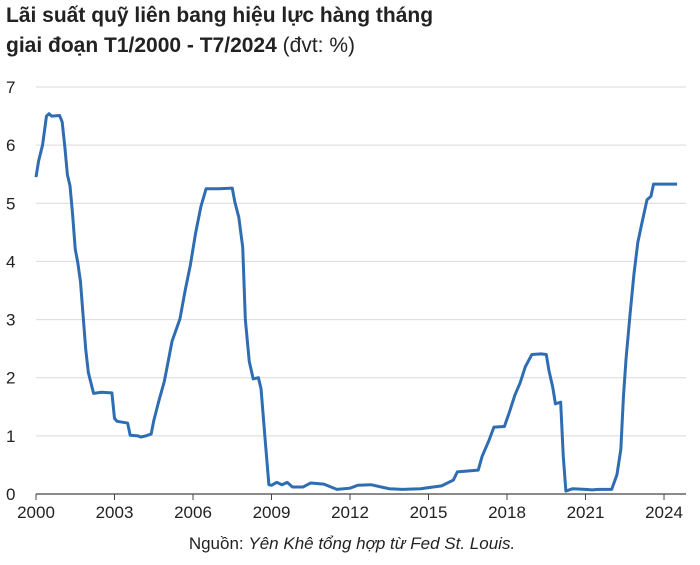 Image resolution: width=700 pixels, height=565 pixels. What do you see at coordinates (10, 378) in the screenshot?
I see `y-tick-label: 2` at bounding box center [10, 378].